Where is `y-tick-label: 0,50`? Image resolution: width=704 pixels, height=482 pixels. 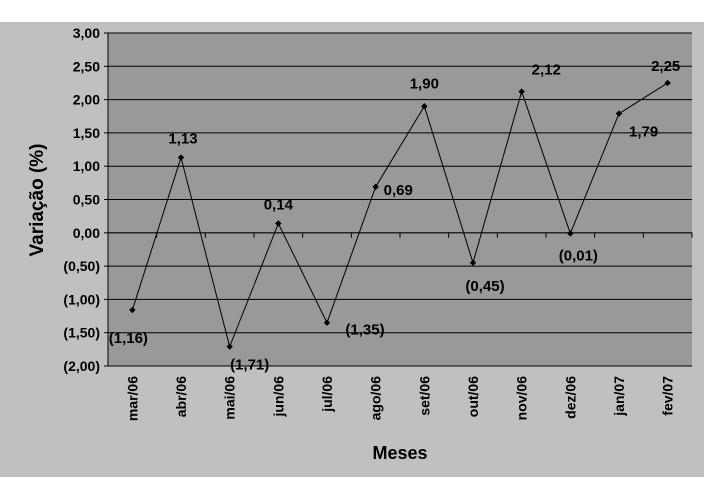
y-tick-label: 0,50 is located at coordinates (86, 200).